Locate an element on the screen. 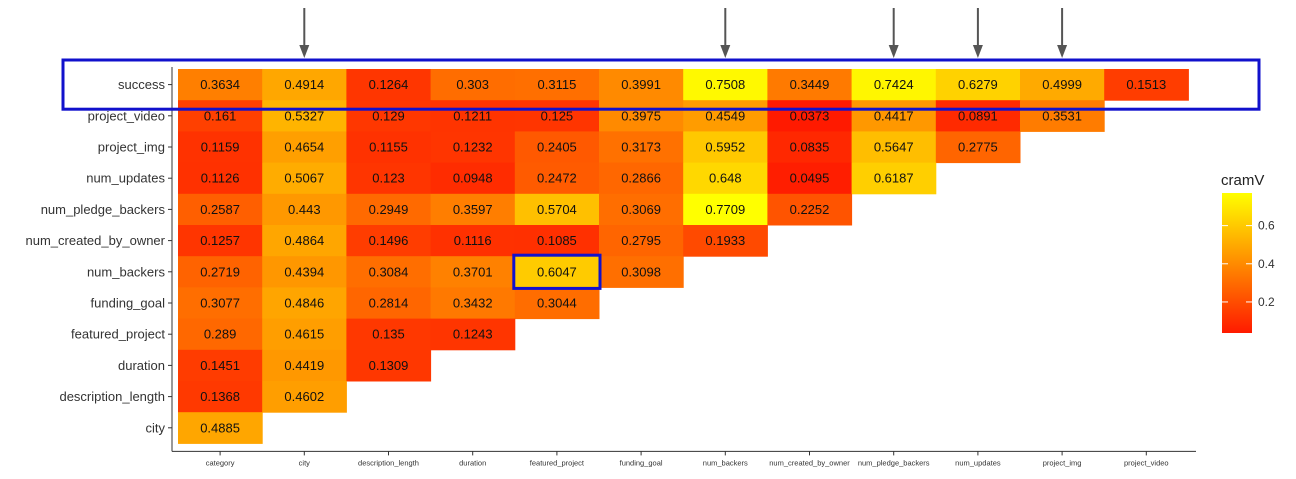 The width and height of the screenshot is (1296, 479). cell-value-label: 0.2587 is located at coordinates (220, 209).